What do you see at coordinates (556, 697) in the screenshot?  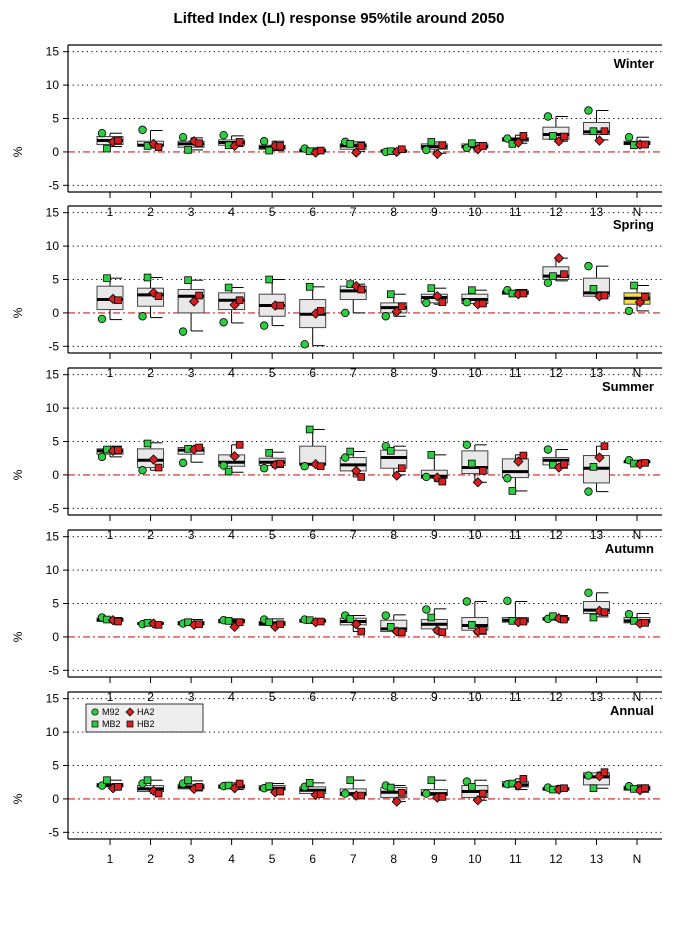 I see `x-tick-label: 12` at bounding box center [556, 697].